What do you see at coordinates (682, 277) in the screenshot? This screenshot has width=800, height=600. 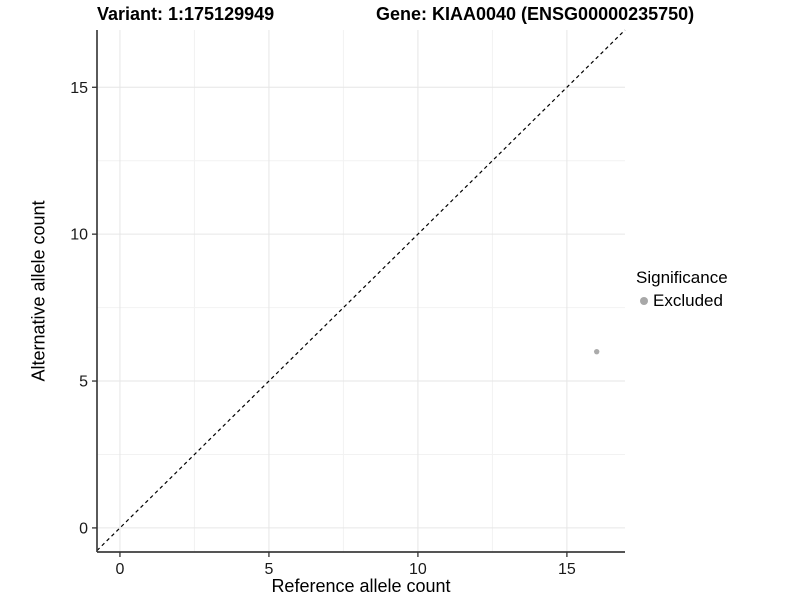 I see `legend-title: Significance` at bounding box center [682, 277].